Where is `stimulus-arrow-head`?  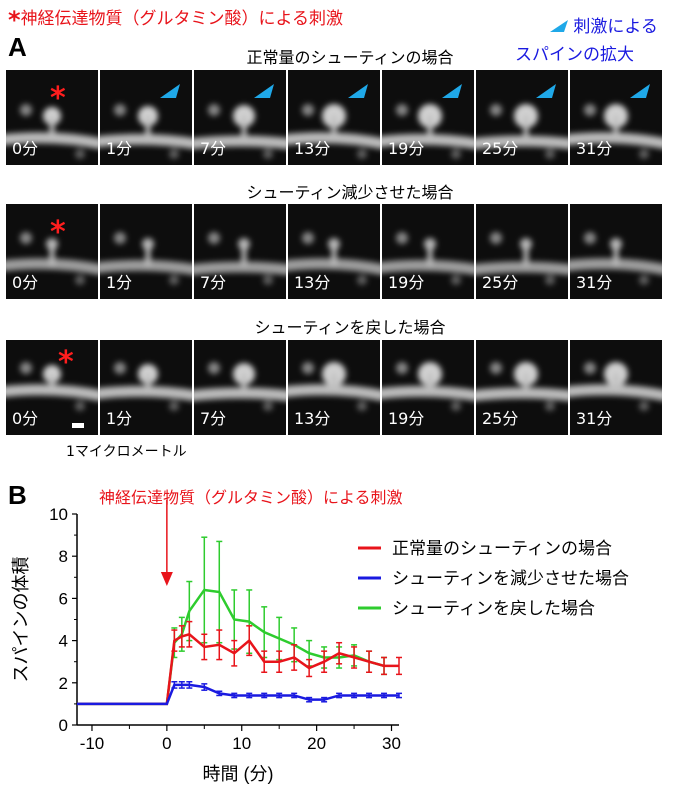
stimulus-arrow-head is located at coordinates (166, 579).